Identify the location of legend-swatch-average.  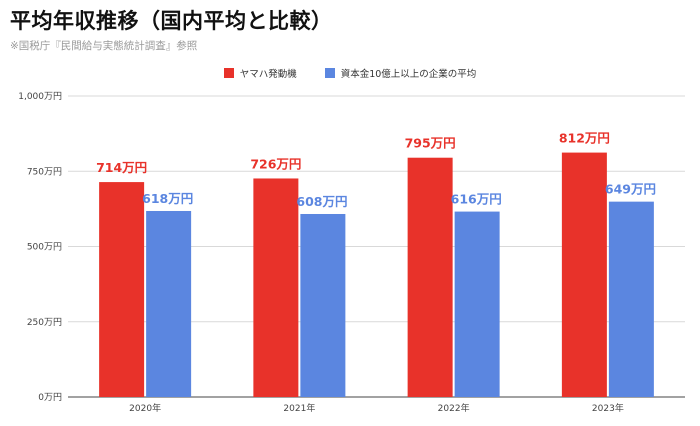
(329, 73).